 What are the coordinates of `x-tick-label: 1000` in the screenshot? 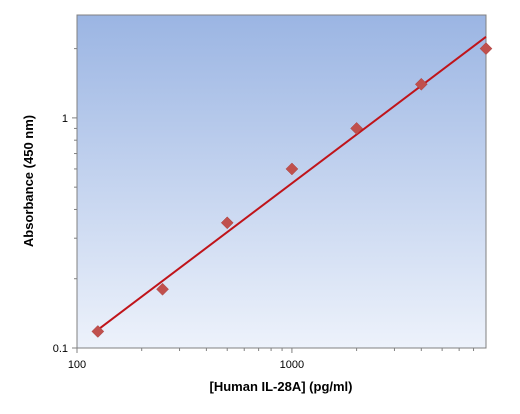 It's located at (292, 365).